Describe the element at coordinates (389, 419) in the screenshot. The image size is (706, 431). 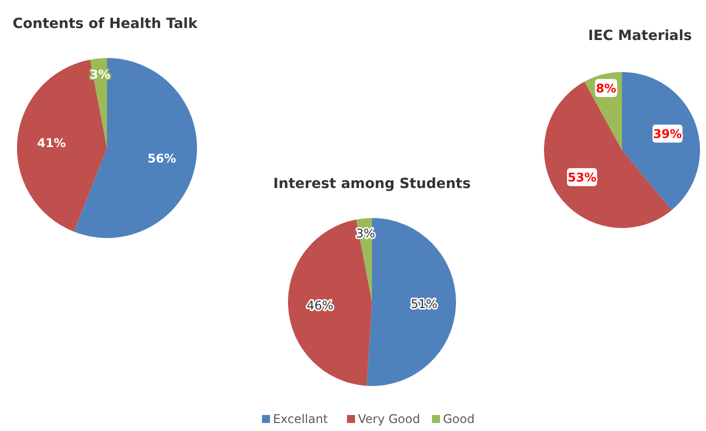
I see `legend-label: Very Good` at that location.